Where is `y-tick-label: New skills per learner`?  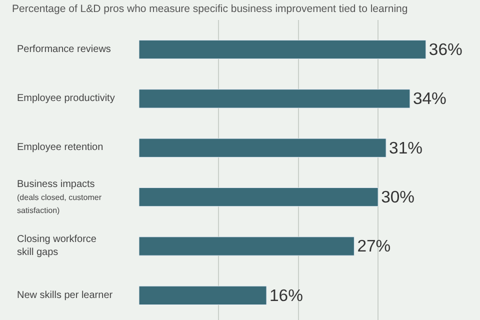 y-tick-label: New skills per learner is located at coordinates (65, 295).